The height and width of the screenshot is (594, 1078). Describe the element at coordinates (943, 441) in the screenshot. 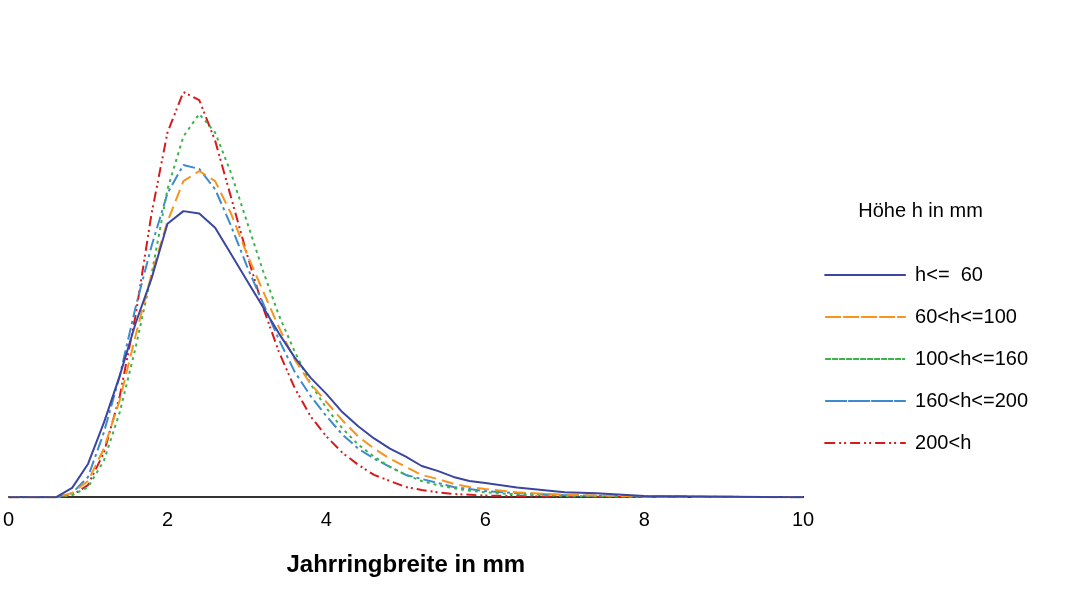

I see `legend-label: 200<h` at that location.